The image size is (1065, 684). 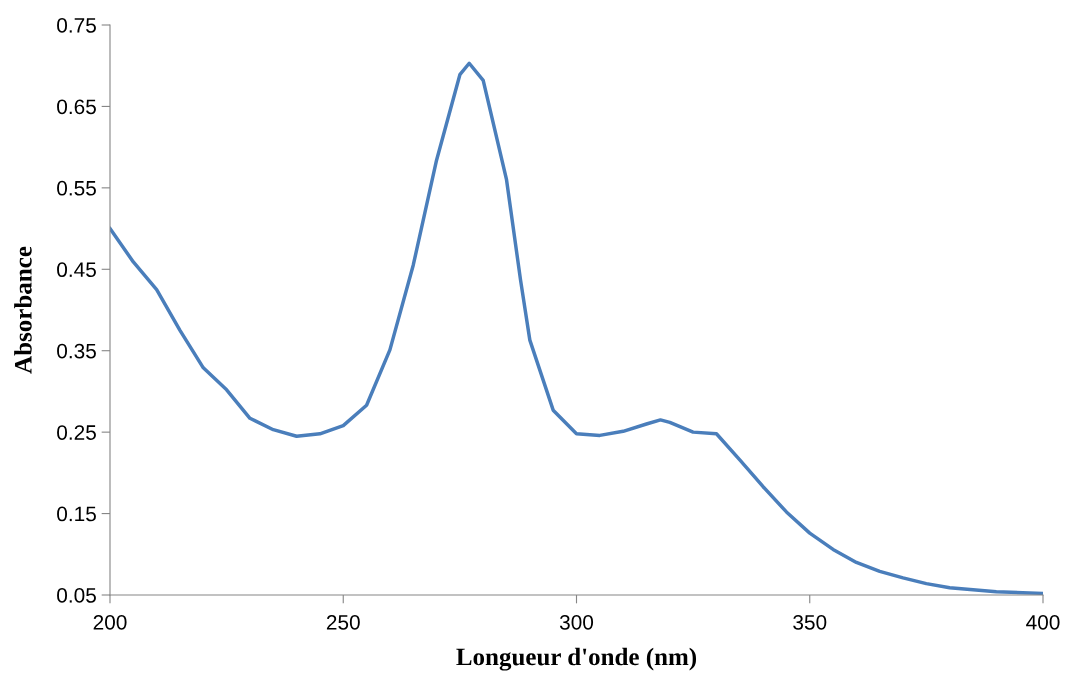 What do you see at coordinates (76, 25) in the screenshot?
I see `y-tick-label: 0.75` at bounding box center [76, 25].